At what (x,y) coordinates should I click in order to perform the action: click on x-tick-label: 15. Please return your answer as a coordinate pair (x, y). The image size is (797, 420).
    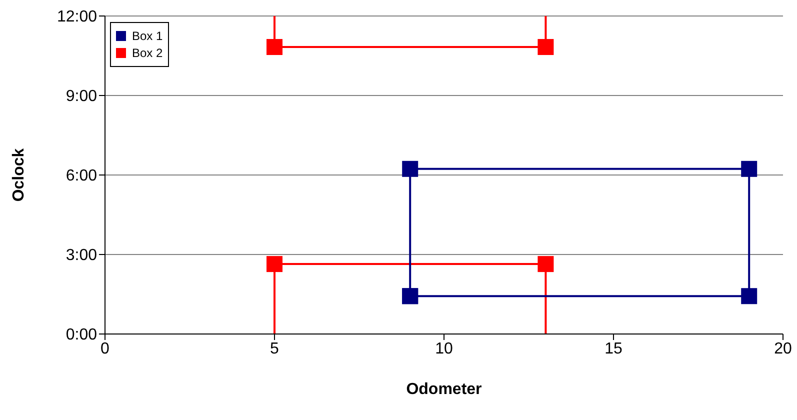
    Looking at the image, I should click on (613, 349).